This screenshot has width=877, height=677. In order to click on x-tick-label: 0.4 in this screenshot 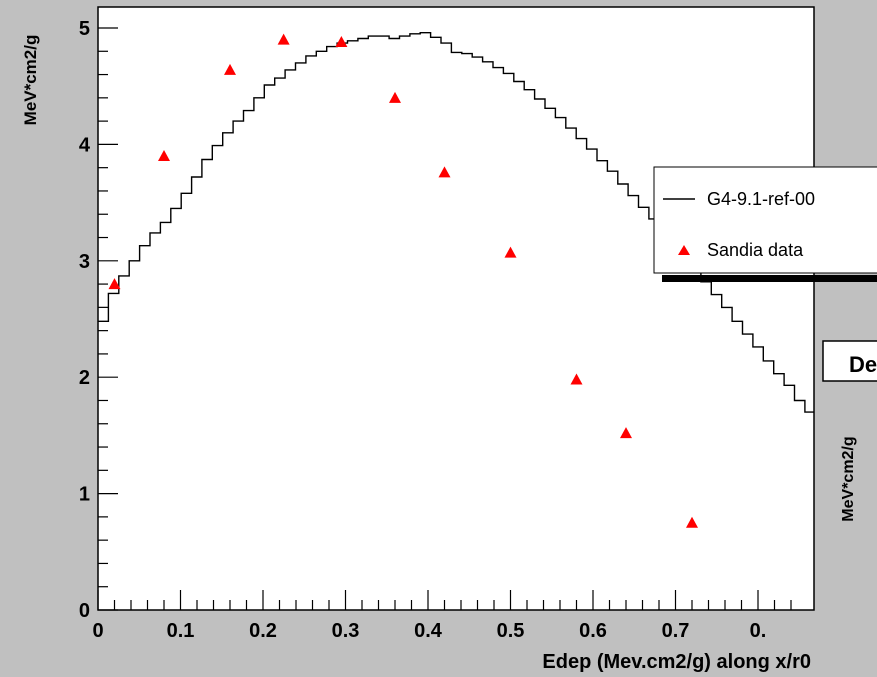, I will do `click(428, 631)`.